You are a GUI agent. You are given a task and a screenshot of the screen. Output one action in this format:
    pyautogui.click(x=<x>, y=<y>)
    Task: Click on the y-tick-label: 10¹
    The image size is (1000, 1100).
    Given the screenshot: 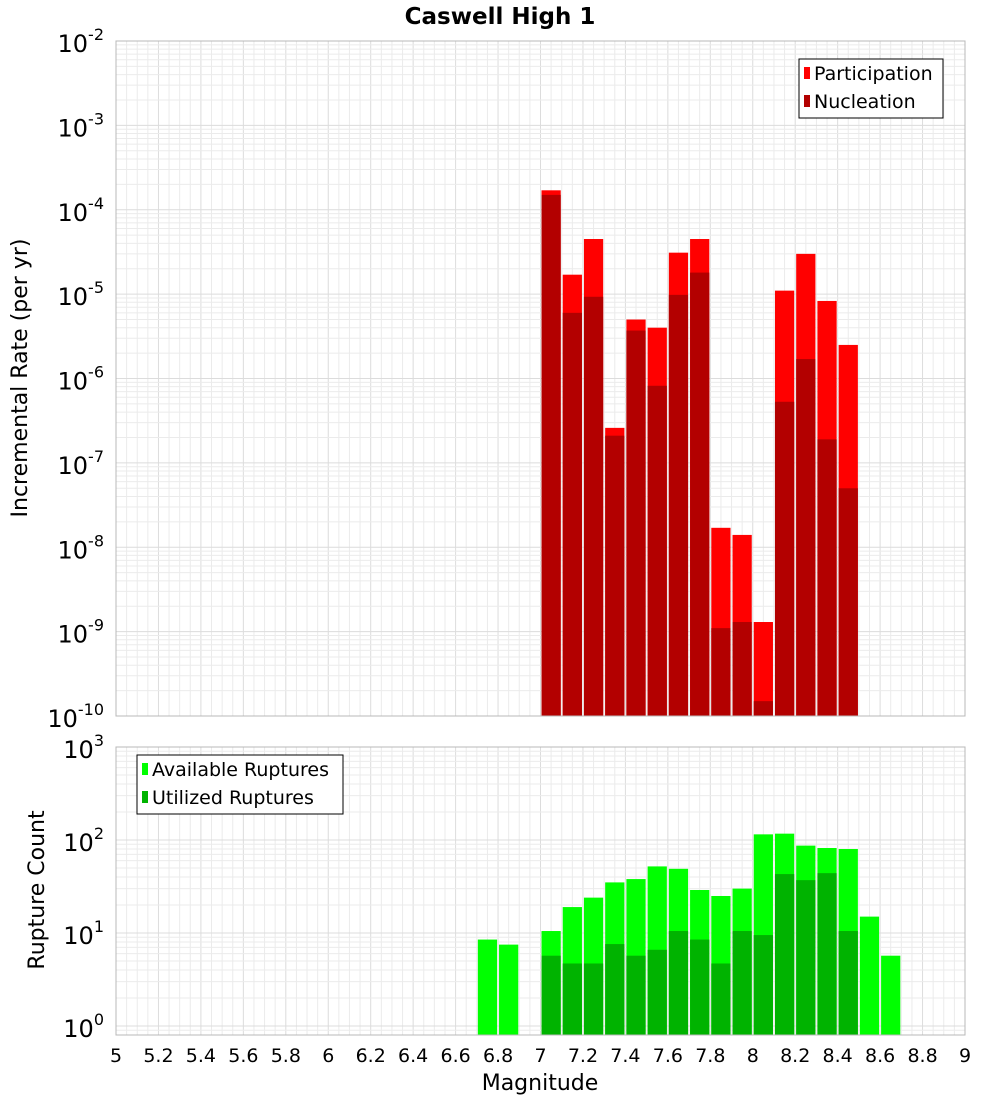 What is the action you would take?
    pyautogui.click(x=83, y=933)
    